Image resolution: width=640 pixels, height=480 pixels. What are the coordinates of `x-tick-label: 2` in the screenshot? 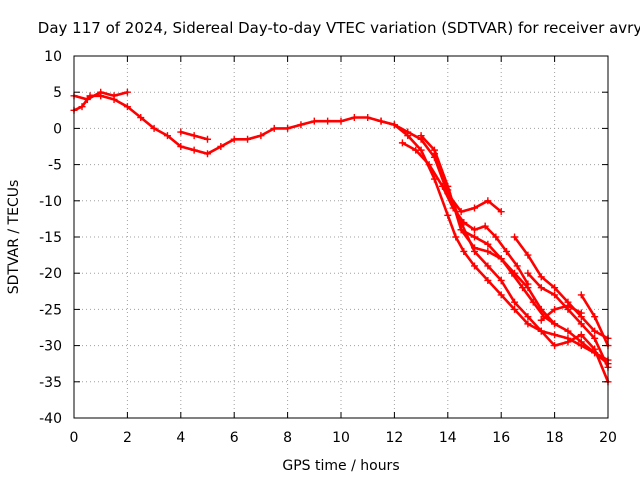 It's located at (127, 438).